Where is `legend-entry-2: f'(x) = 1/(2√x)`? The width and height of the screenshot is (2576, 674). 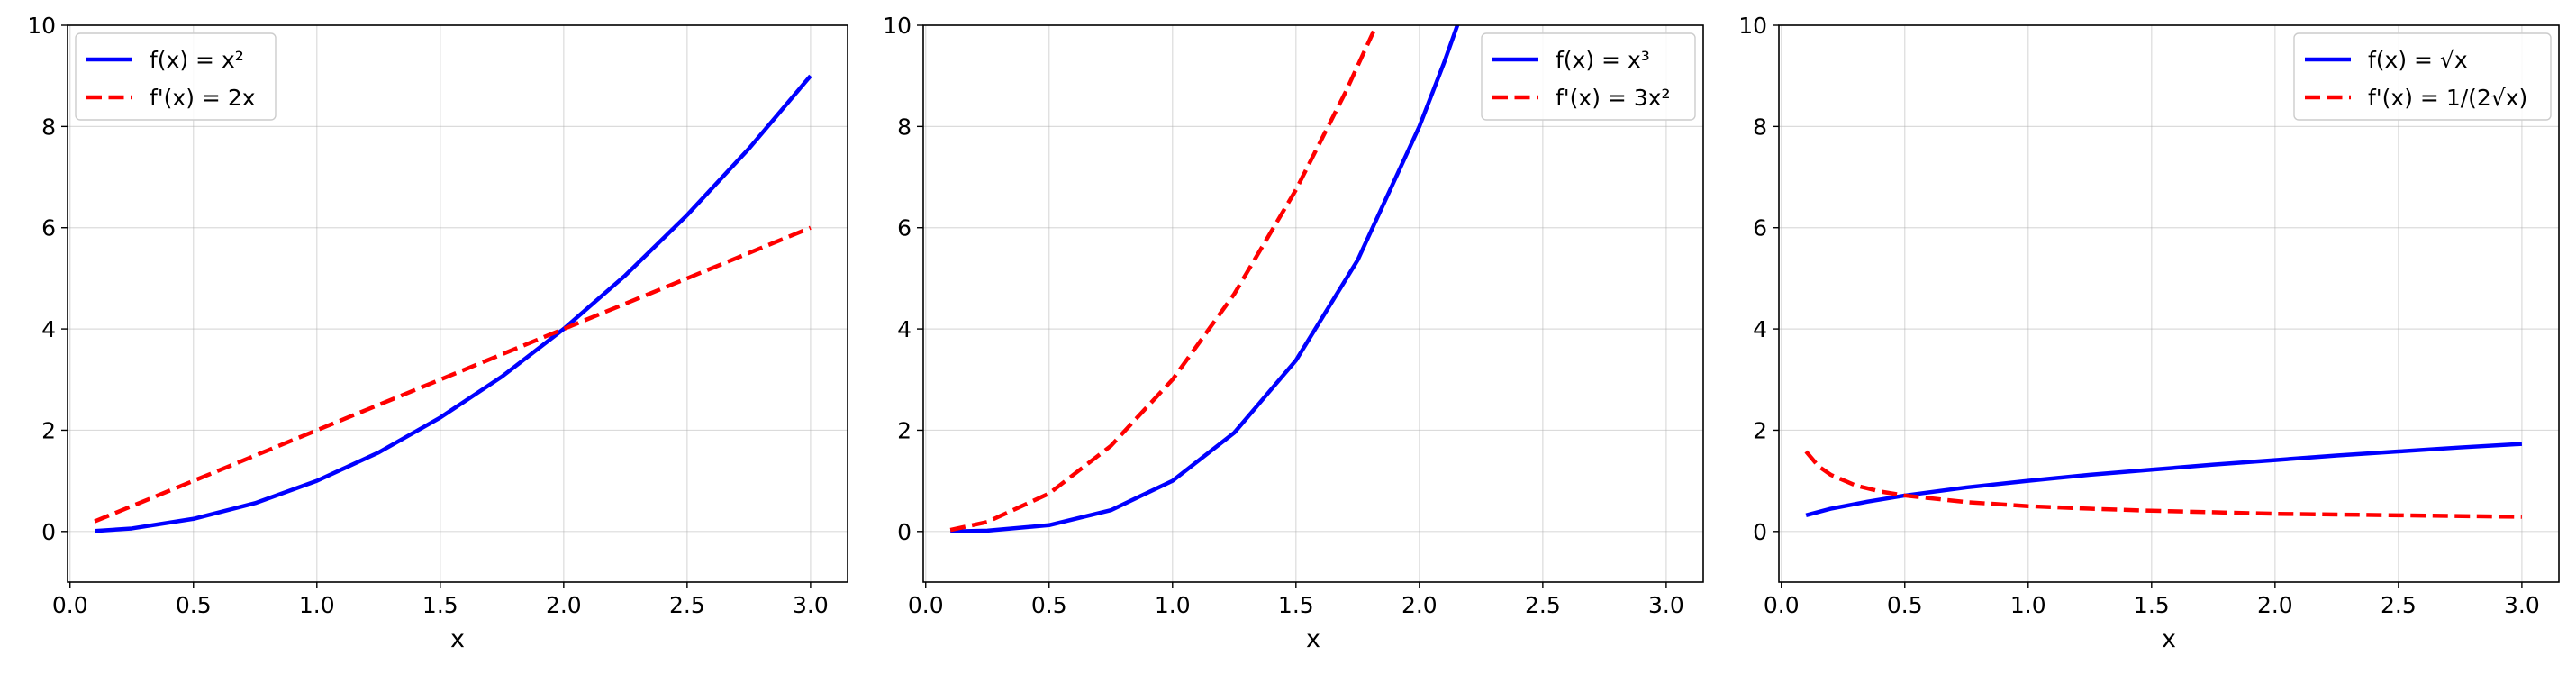 legend-entry-2: f'(x) = 1/(2√x) is located at coordinates (2447, 98).